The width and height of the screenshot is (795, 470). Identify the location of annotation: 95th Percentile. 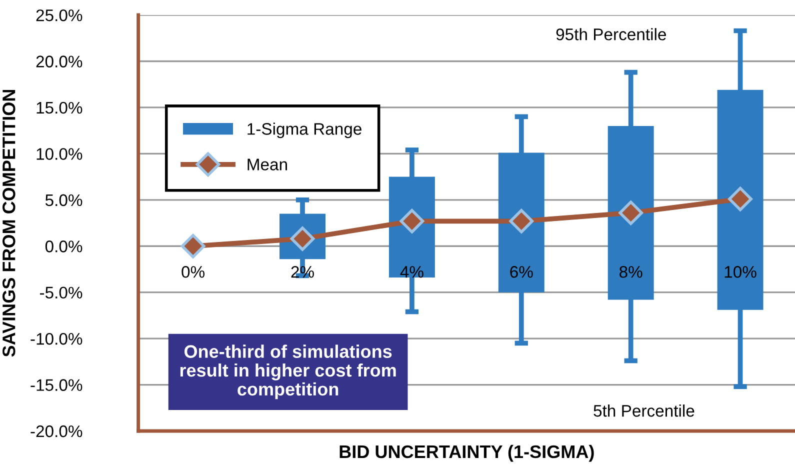
(611, 34).